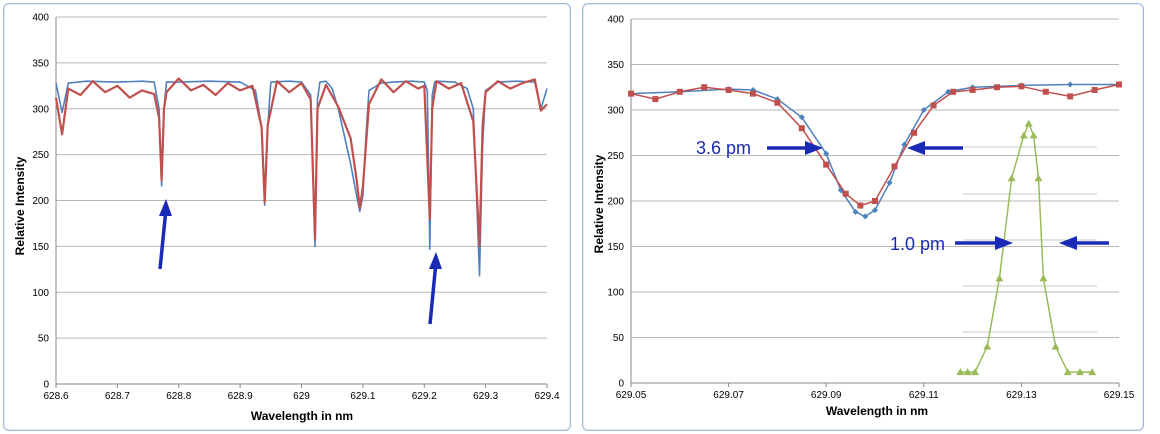 This screenshot has height=434, width=1160. What do you see at coordinates (826, 395) in the screenshot?
I see `x-tick-label: 629.09` at bounding box center [826, 395].